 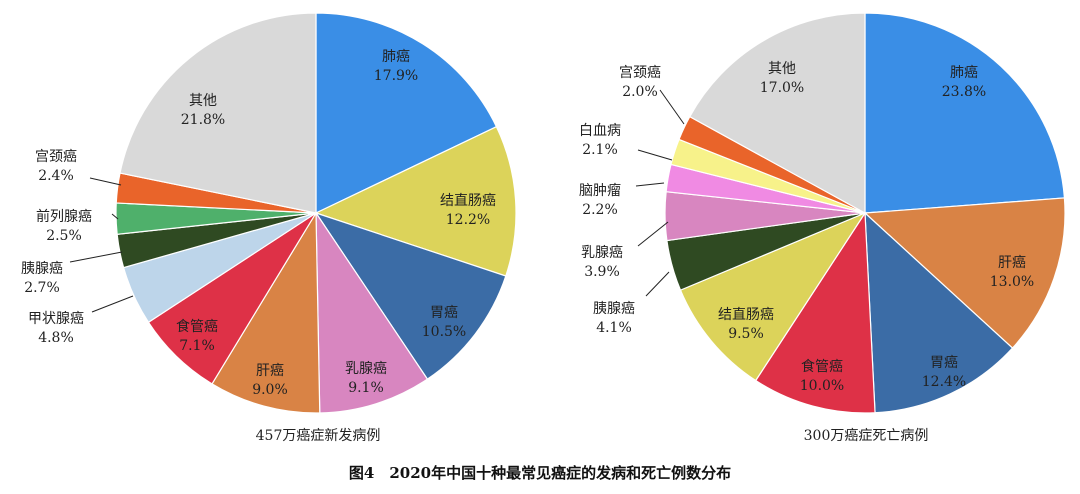 What do you see at coordinates (600, 210) in the screenshot?
I see `pie-1-slice-7-value-label: 2.2%` at bounding box center [600, 210].